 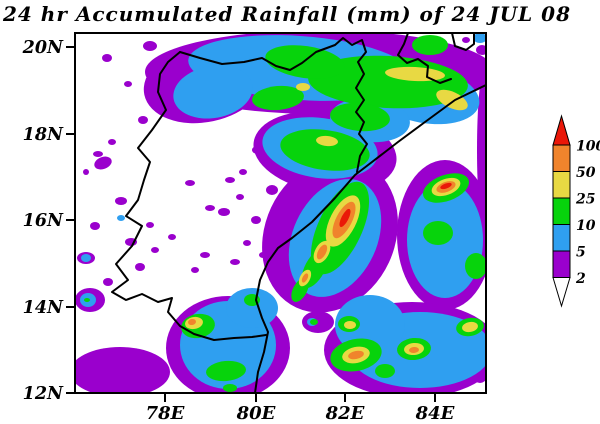 What do you see at coordinates (588, 147) in the screenshot?
I see `colorbar-label: 100` at bounding box center [588, 147].